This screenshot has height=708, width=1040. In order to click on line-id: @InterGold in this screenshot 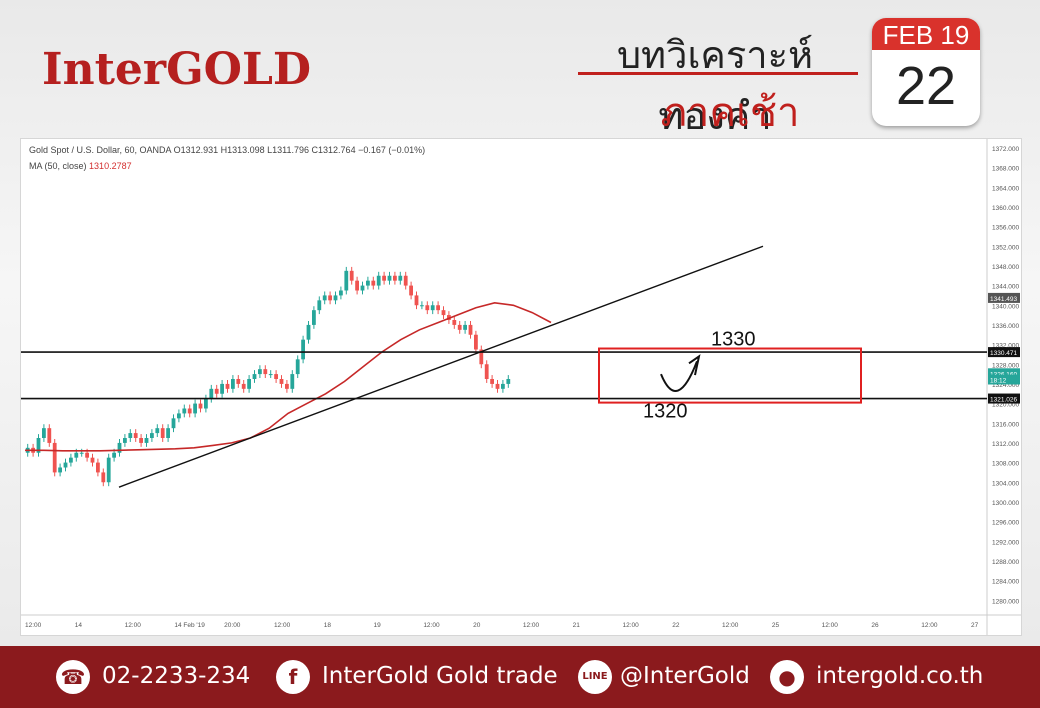, I will do `click(685, 676)`.